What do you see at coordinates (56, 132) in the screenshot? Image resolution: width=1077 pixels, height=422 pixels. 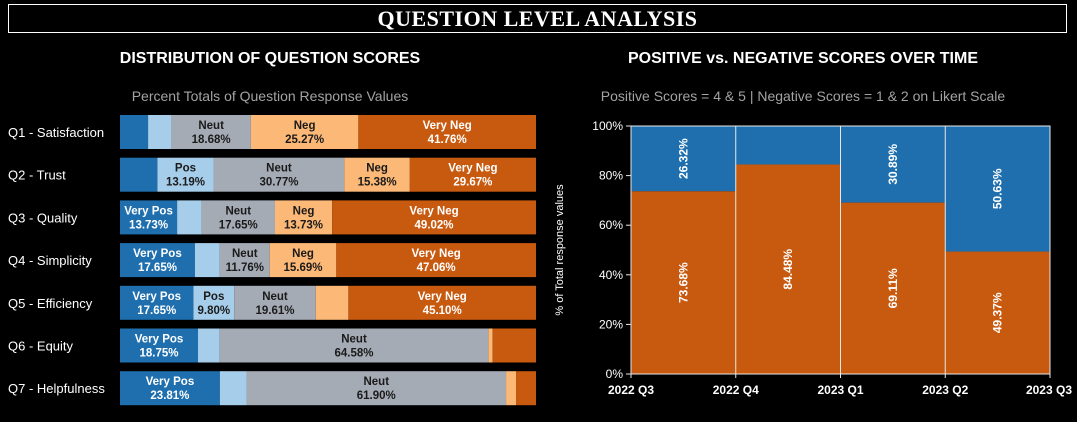 I see `category-label-q1-satisfaction: Q1 - Satisfaction` at bounding box center [56, 132].